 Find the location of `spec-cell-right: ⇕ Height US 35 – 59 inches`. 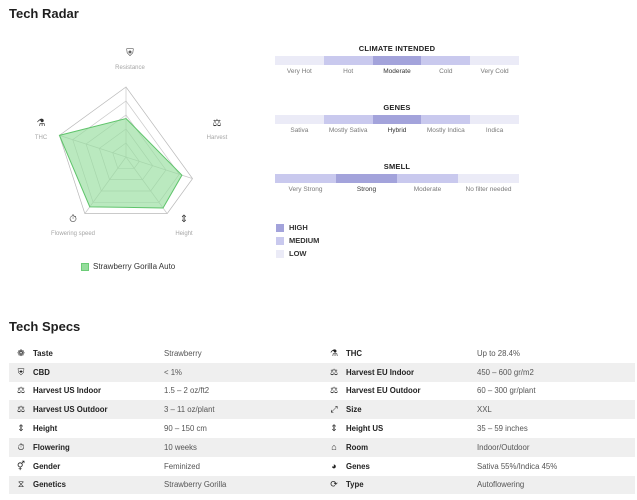

spec-cell-right: ⇕ Height US 35 – 59 inches is located at coordinates (478, 428).